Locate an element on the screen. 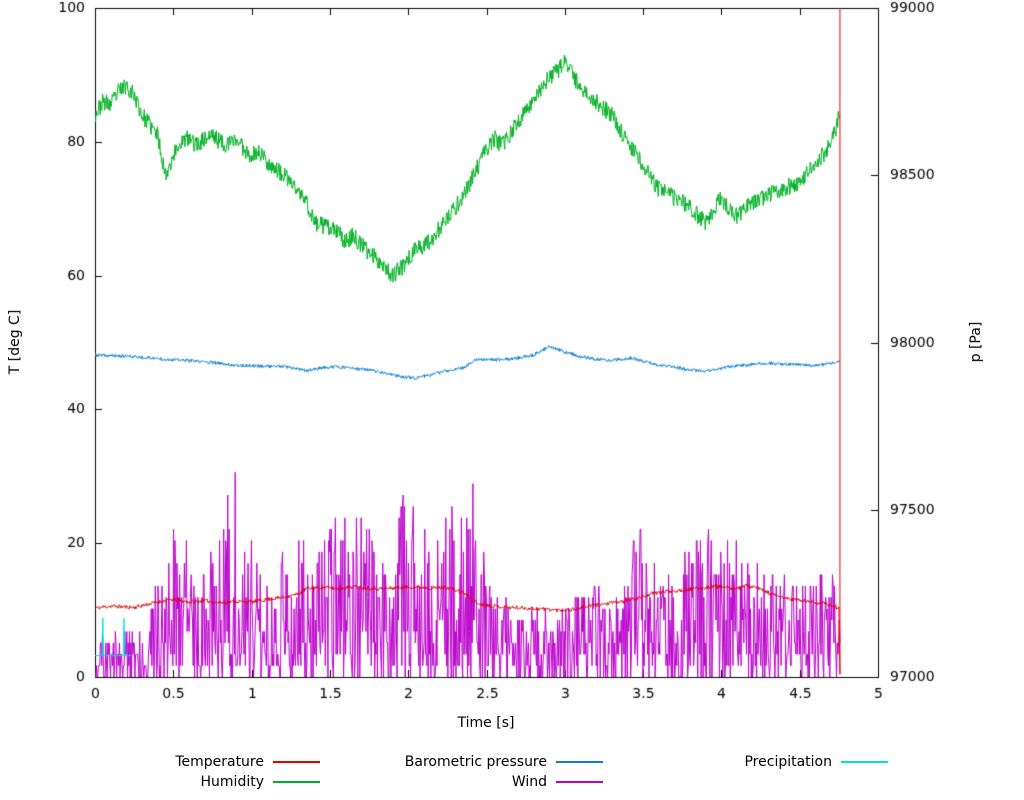 The width and height of the screenshot is (1024, 800). legend-item-precipitation: Precipitation is located at coordinates (816, 762).